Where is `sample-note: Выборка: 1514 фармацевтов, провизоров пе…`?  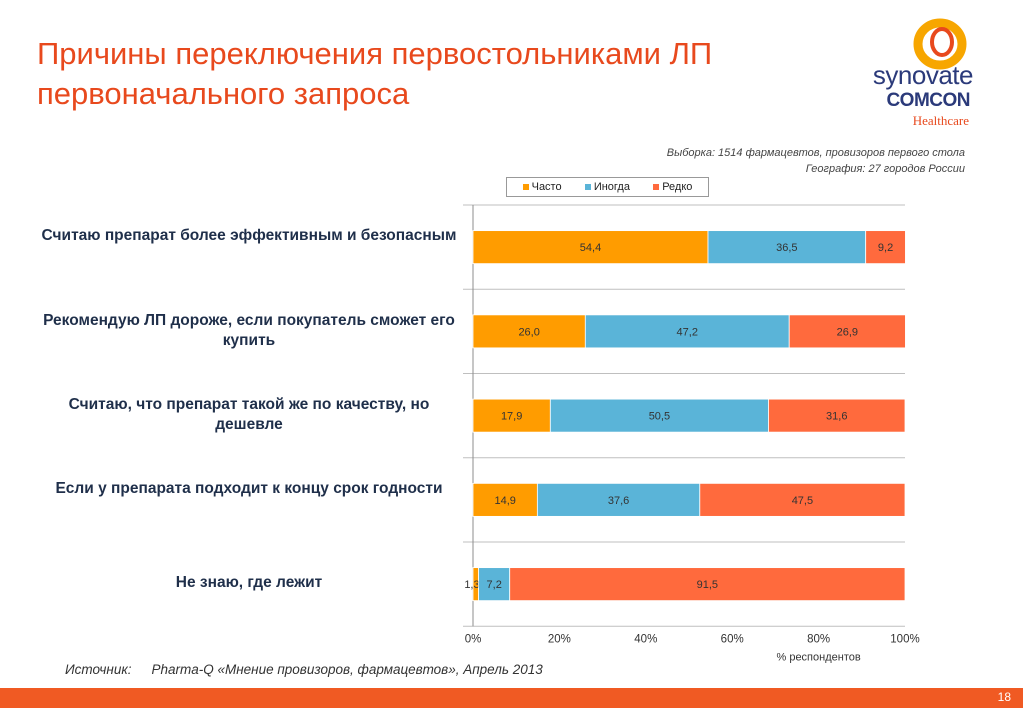
sample-note: Выборка: 1514 фармацевтов, провизоров пе… is located at coordinates (815, 153).